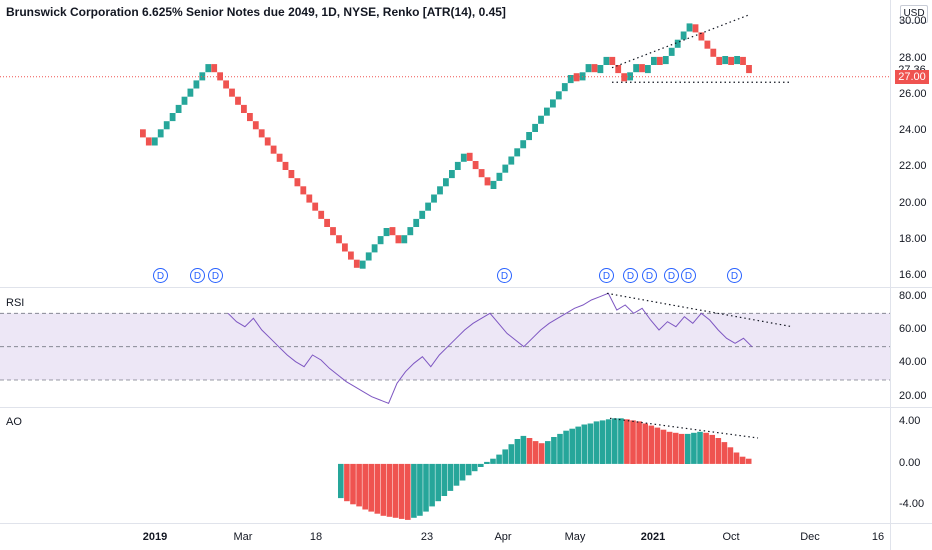 This screenshot has width=932, height=550. Describe the element at coordinates (653, 537) in the screenshot. I see `time-axis-tick: 2021` at that location.